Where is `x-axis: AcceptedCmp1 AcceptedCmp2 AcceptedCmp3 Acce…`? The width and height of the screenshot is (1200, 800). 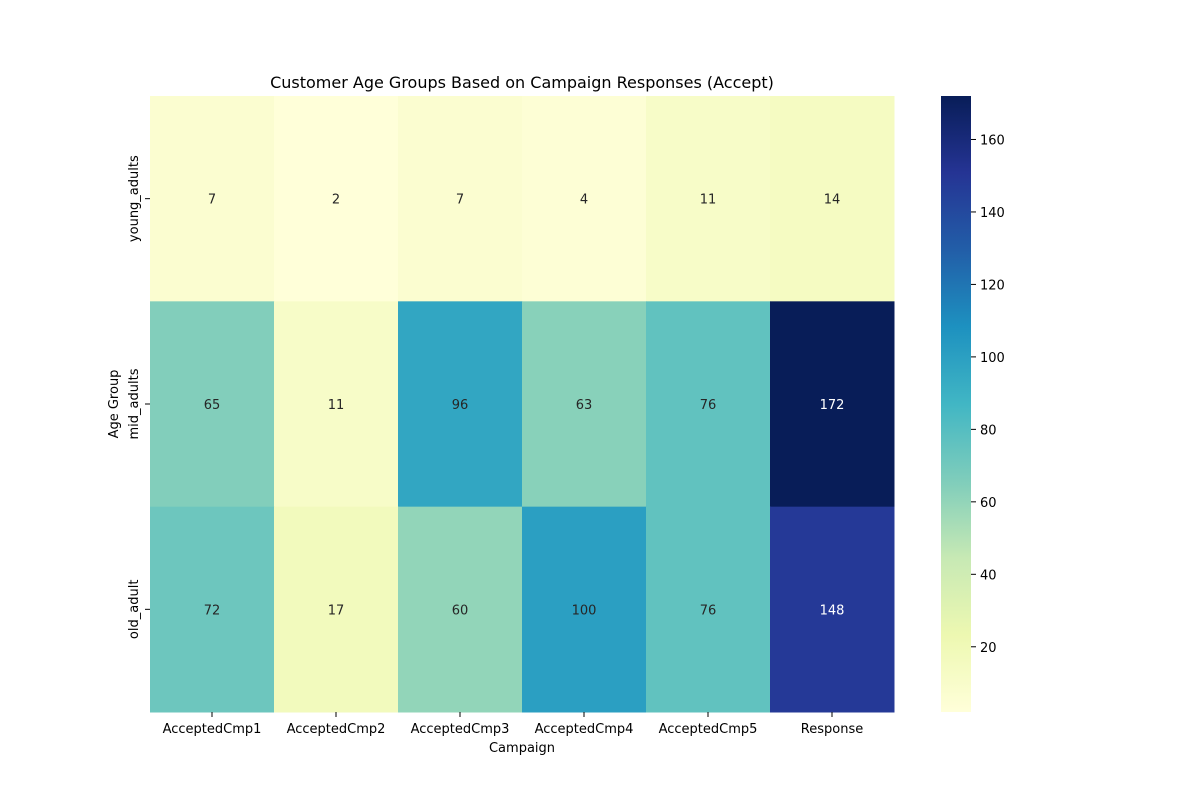 x-axis: AcceptedCmp1 AcceptedCmp2 AcceptedCmp3 Acce… is located at coordinates (513, 724).